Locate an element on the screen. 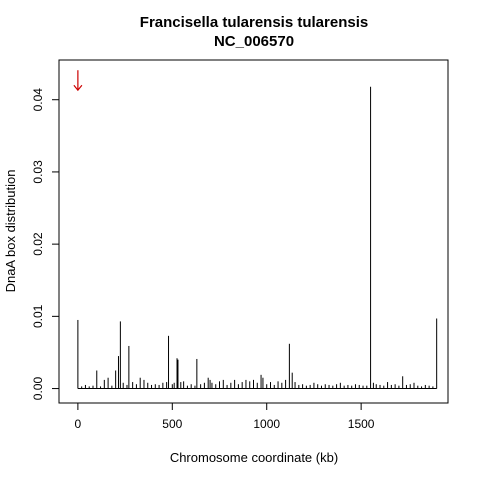  x-tick-label: 0 is located at coordinates (78, 424).